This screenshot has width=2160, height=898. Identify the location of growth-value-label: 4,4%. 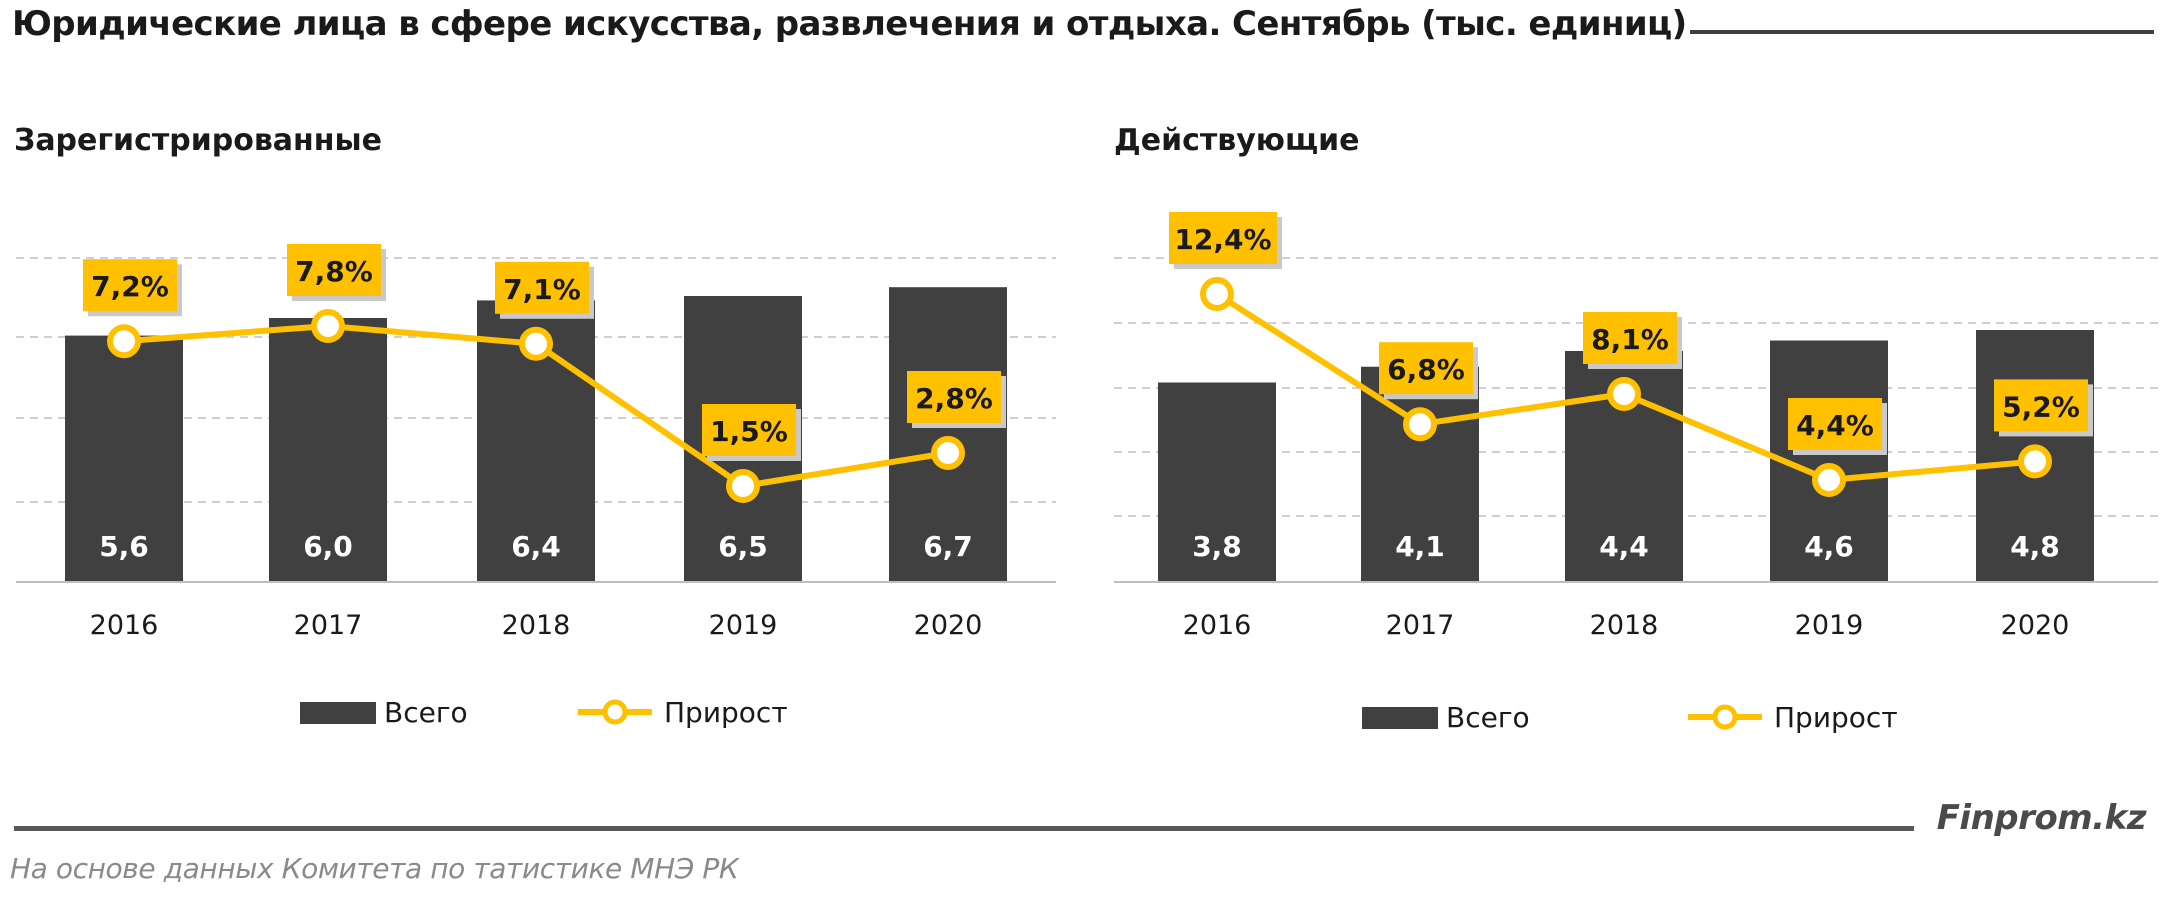
(1835, 425).